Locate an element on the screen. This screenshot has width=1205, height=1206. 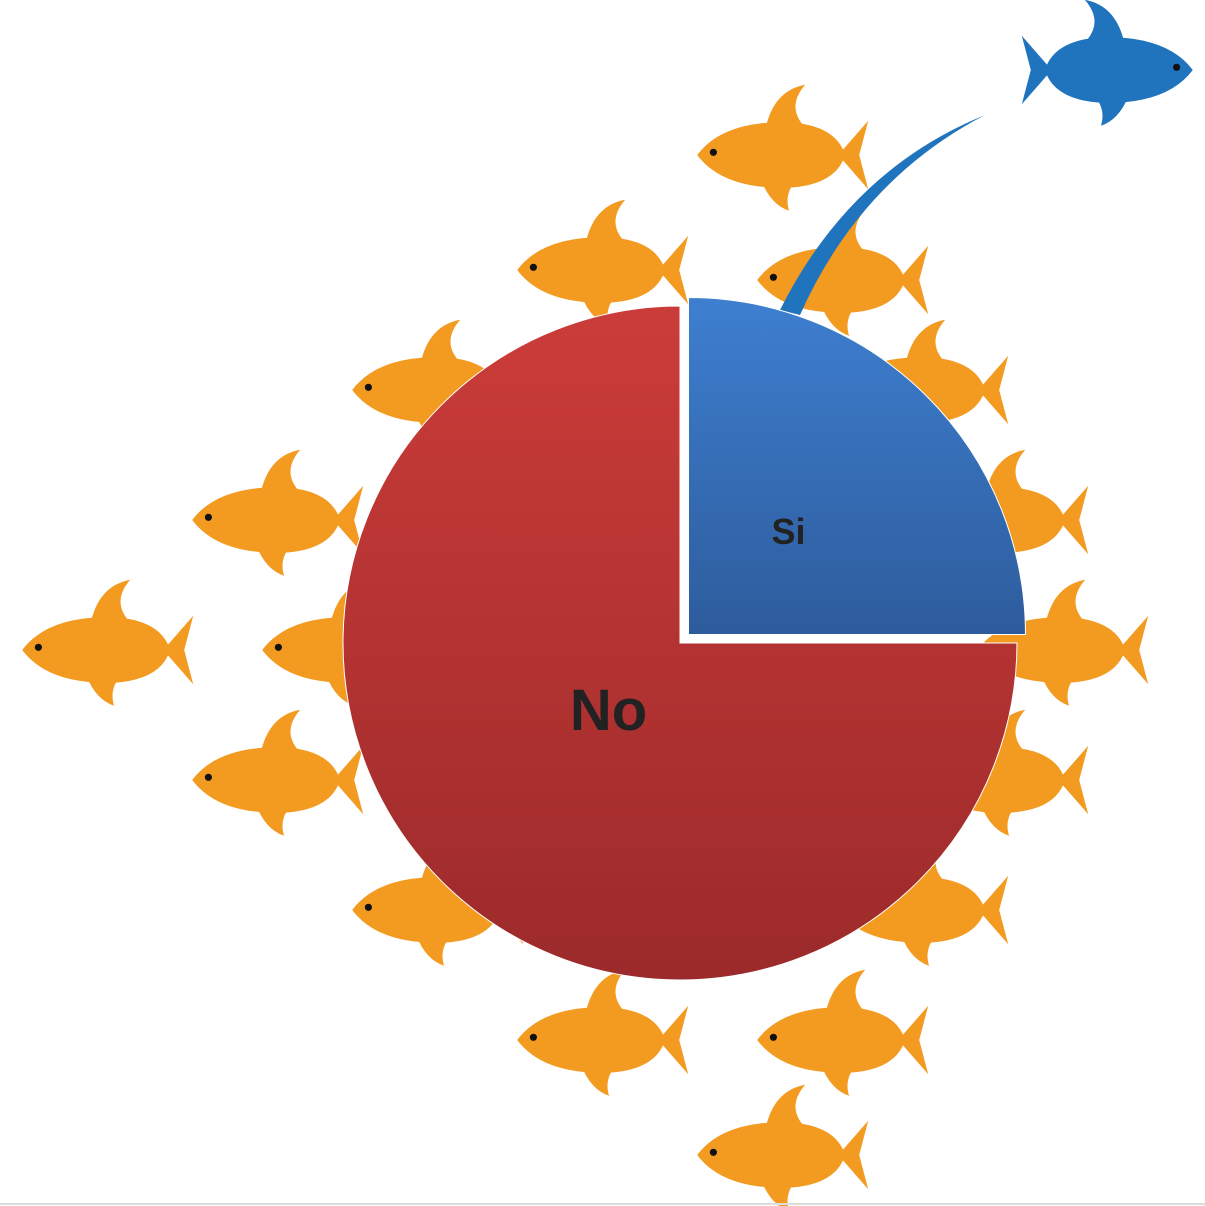
blue-fish is located at coordinates (1107, 63).